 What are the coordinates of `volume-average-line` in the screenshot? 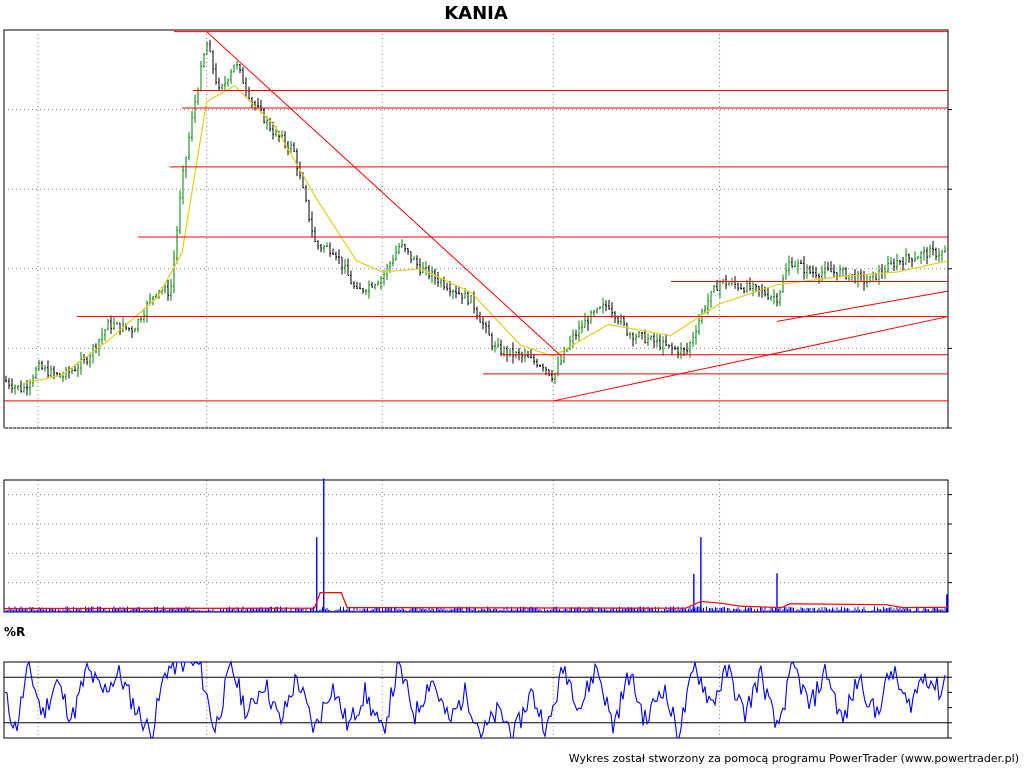 It's located at (476, 601).